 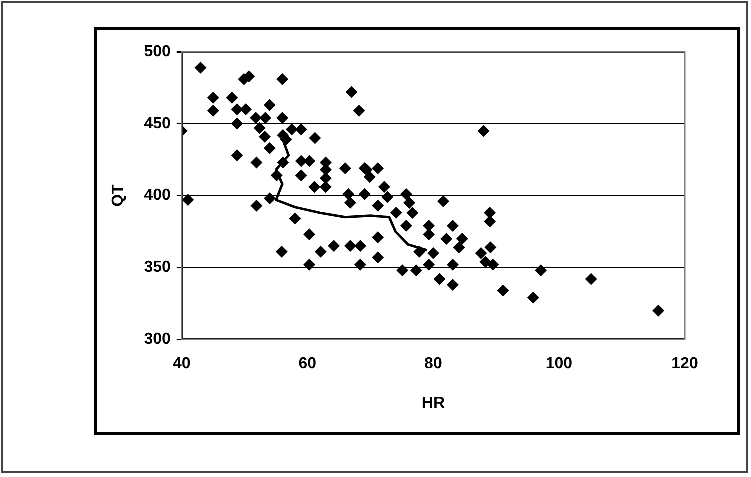 I want to click on y-tick-label: 450, so click(x=157, y=123).